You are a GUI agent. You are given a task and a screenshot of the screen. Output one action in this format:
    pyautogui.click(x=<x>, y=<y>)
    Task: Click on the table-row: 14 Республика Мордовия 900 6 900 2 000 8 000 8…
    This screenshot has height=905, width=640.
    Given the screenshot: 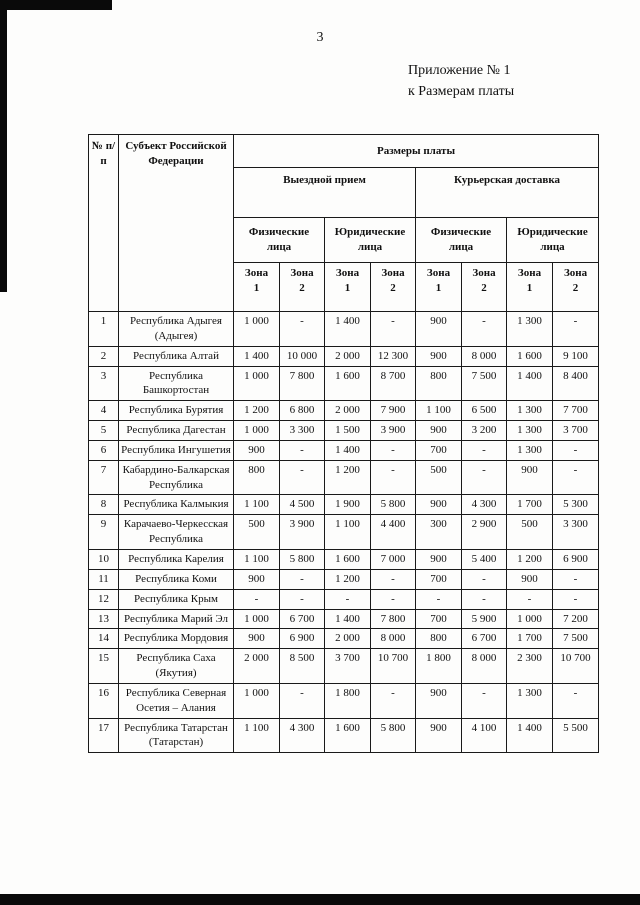 What is the action you would take?
    pyautogui.click(x=344, y=639)
    